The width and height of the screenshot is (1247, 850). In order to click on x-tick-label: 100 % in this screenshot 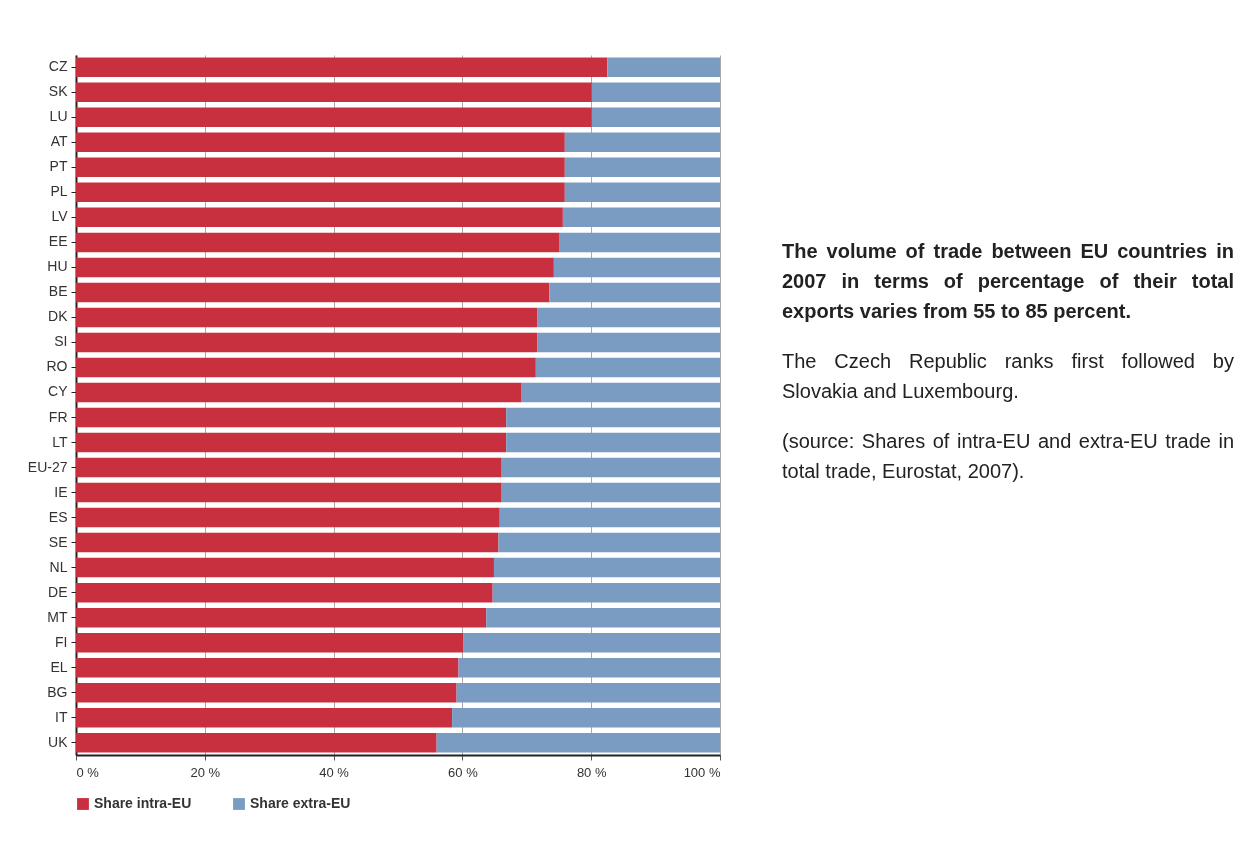, I will do `click(702, 772)`.